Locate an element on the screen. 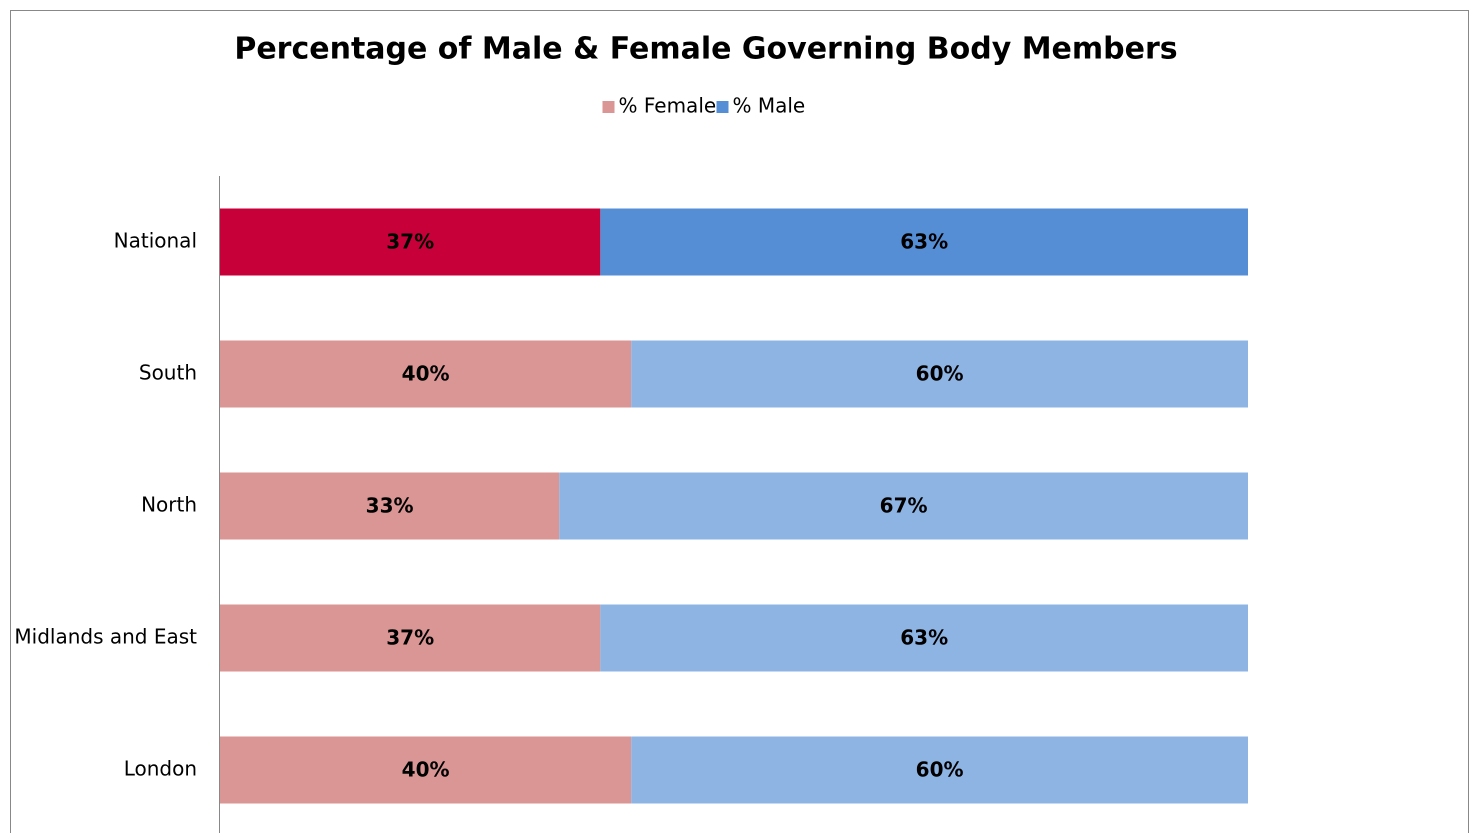 Image resolution: width=1470 pixels, height=833 pixels. legend-label: % Male is located at coordinates (769, 106).